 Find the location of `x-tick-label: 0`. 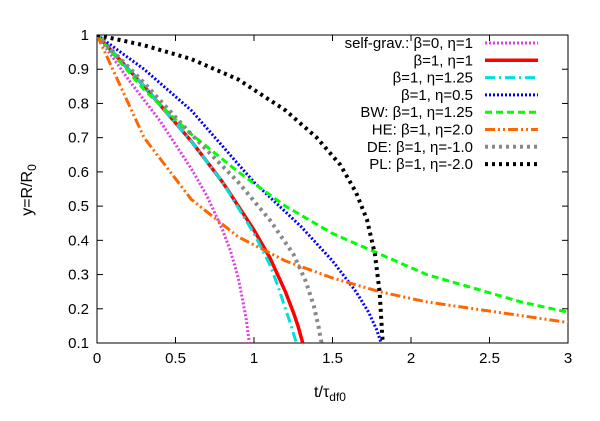

x-tick-label: 0 is located at coordinates (97, 358).